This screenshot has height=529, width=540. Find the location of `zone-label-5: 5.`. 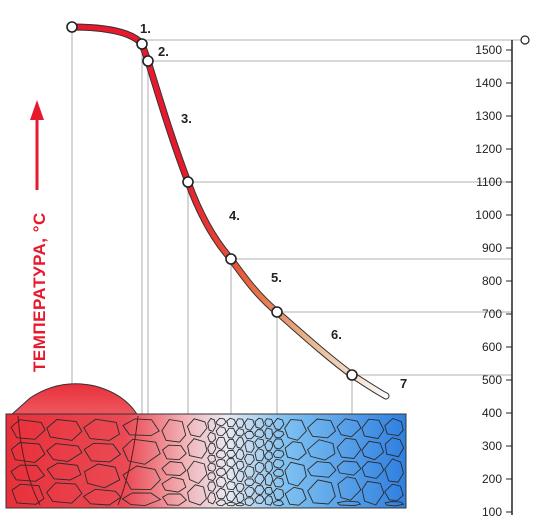

zone-label-5: 5. is located at coordinates (276, 277).